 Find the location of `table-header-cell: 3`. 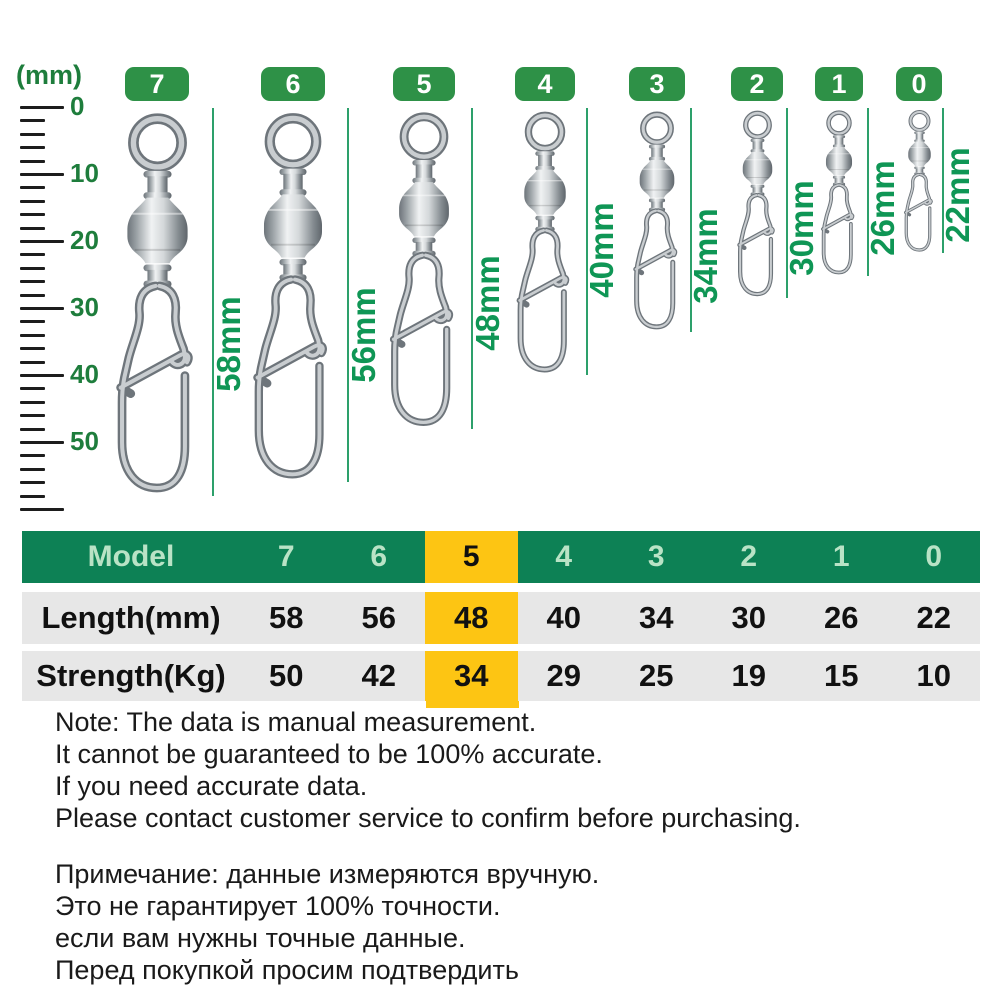

table-header-cell: 3 is located at coordinates (656, 556).